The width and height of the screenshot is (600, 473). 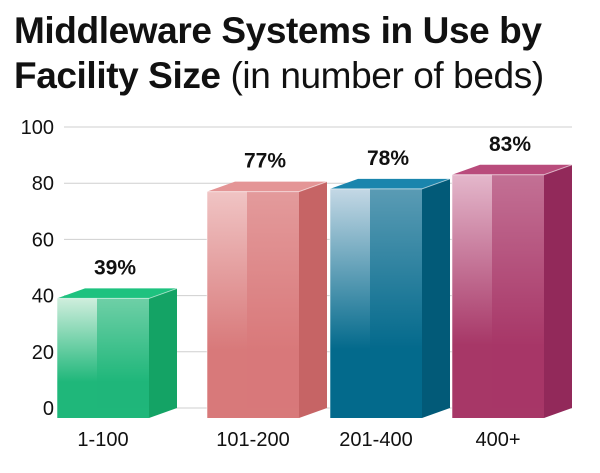 What do you see at coordinates (497, 440) in the screenshot?
I see `x-tick-label: 400+` at bounding box center [497, 440].